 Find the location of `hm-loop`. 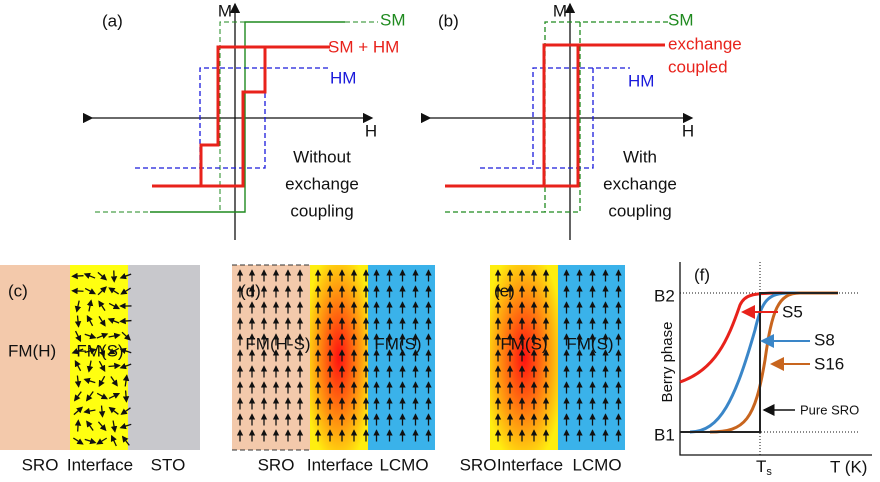

hm-loop is located at coordinates (555, 118).